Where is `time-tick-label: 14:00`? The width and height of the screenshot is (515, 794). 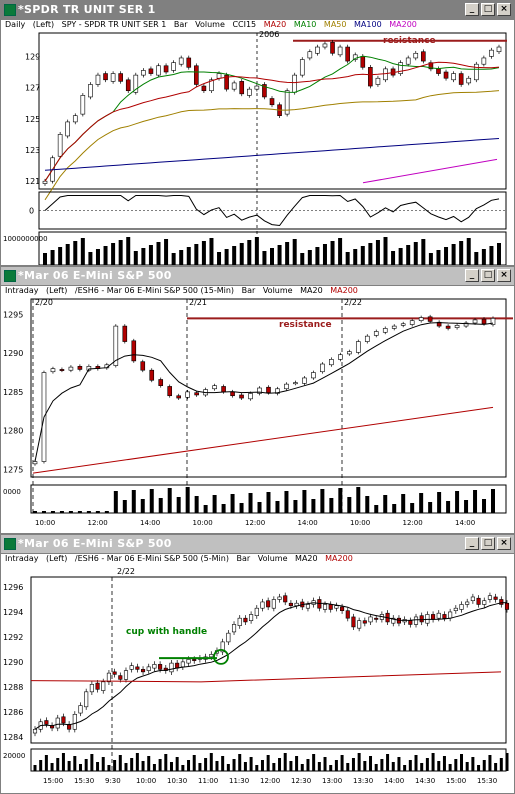 time-tick-label: 14:00 is located at coordinates (150, 523).